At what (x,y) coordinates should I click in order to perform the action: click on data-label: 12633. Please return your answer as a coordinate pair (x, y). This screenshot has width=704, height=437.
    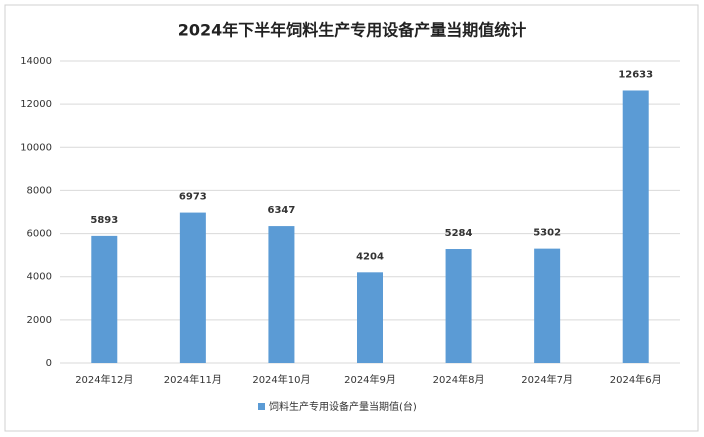
    Looking at the image, I should click on (635, 74).